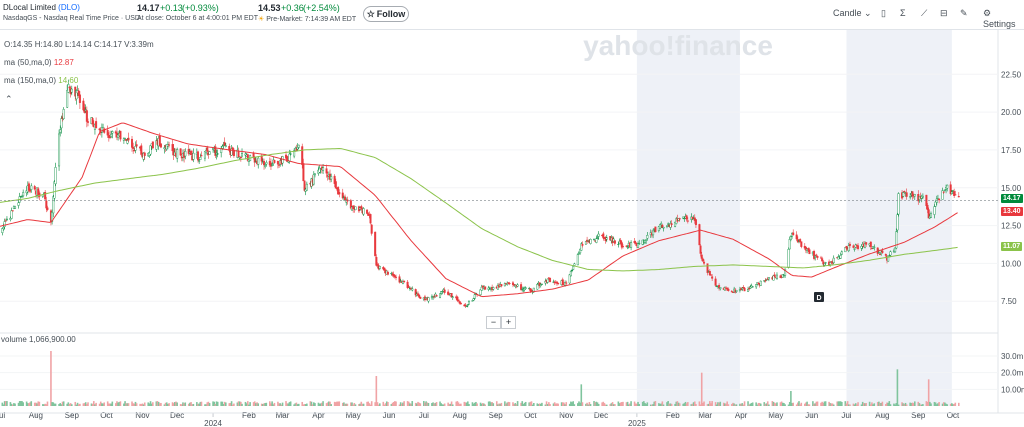  Describe the element at coordinates (508, 322) in the screenshot. I see `zoom-in-button: +` at that location.